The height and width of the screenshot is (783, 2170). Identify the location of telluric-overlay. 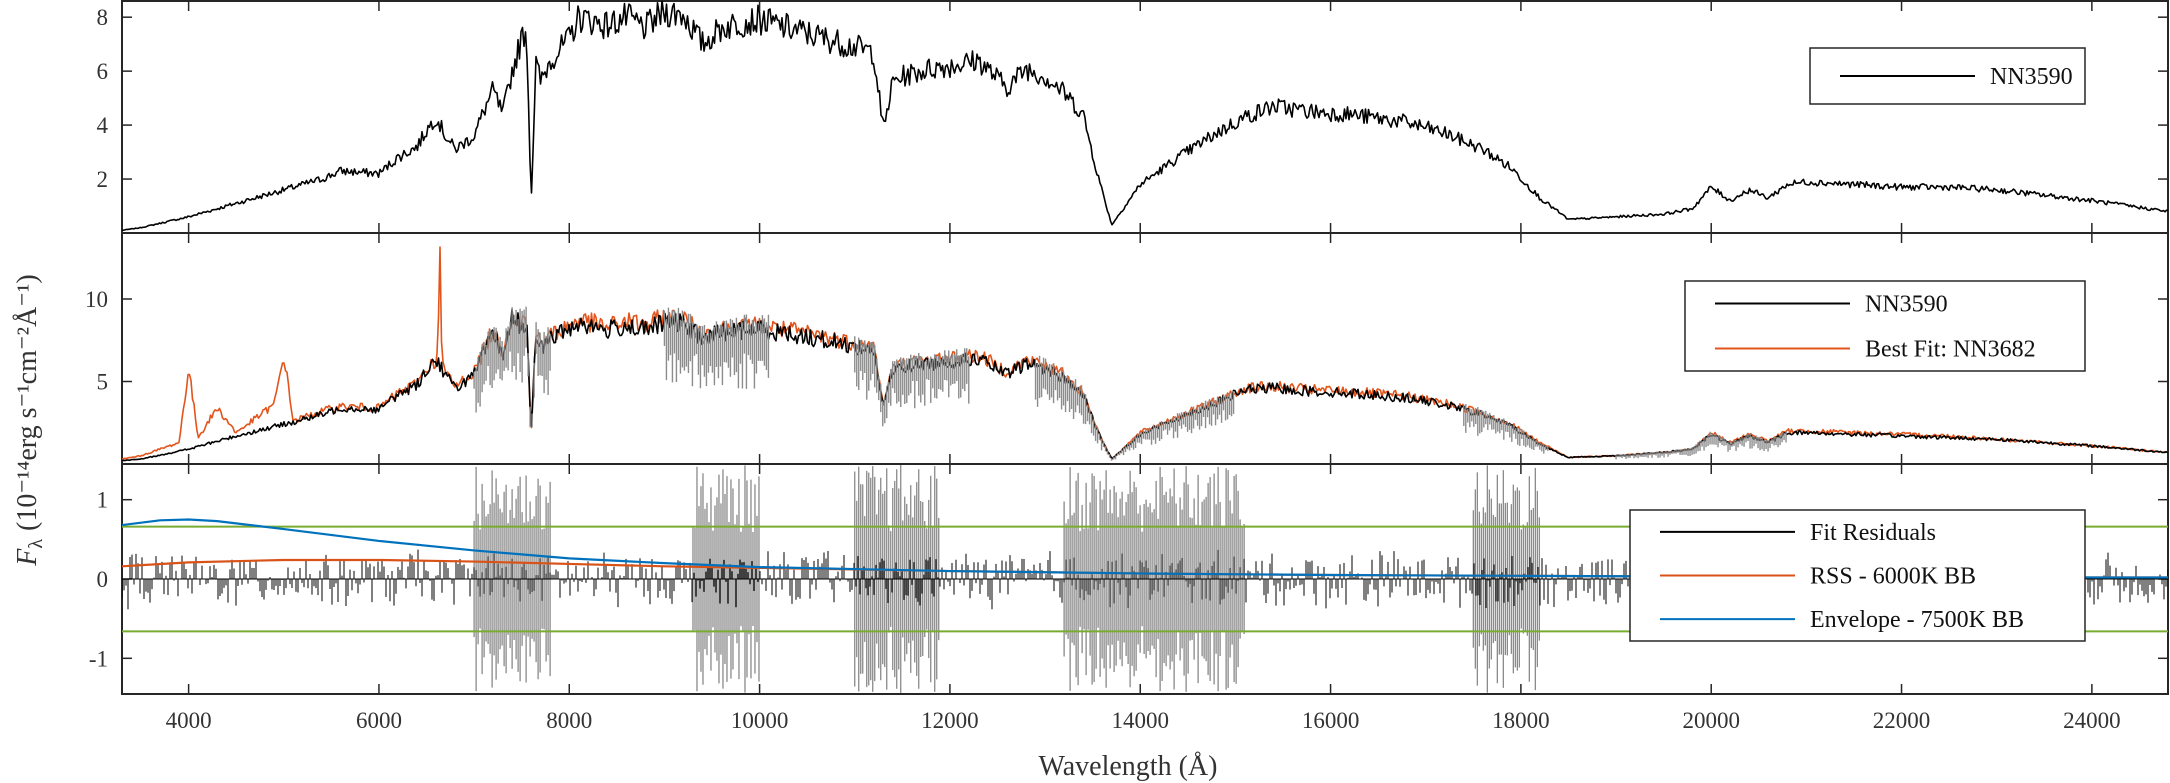
(1130, 383).